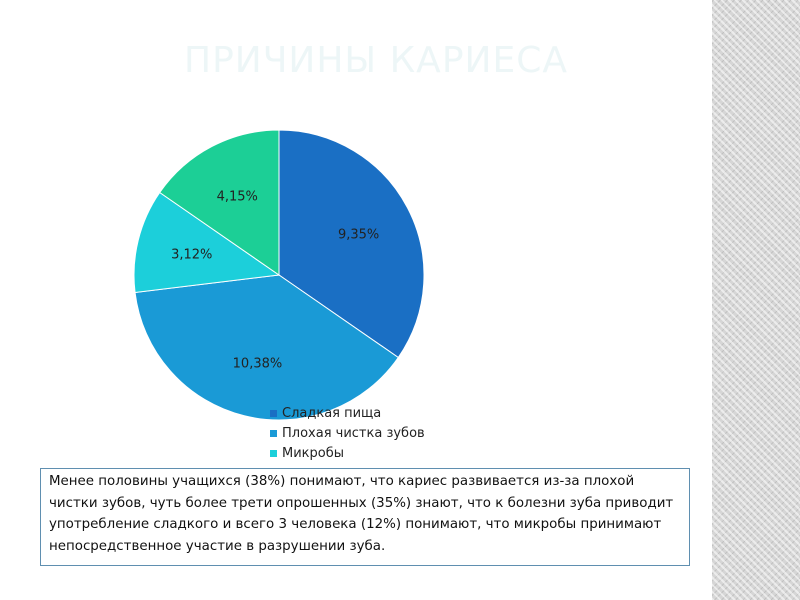 The height and width of the screenshot is (600, 800). Describe the element at coordinates (191, 254) in the screenshot. I see `slice-data-label: 3,12%` at that location.